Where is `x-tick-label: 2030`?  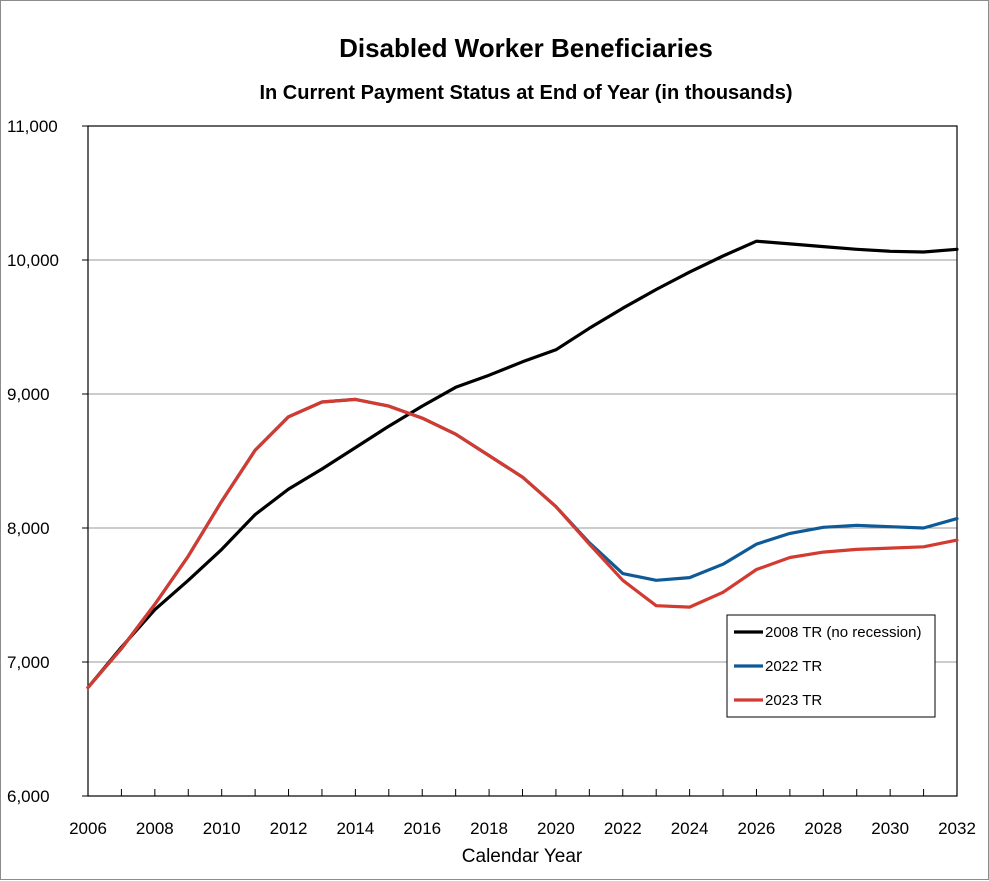 x-tick-label: 2030 is located at coordinates (890, 828).